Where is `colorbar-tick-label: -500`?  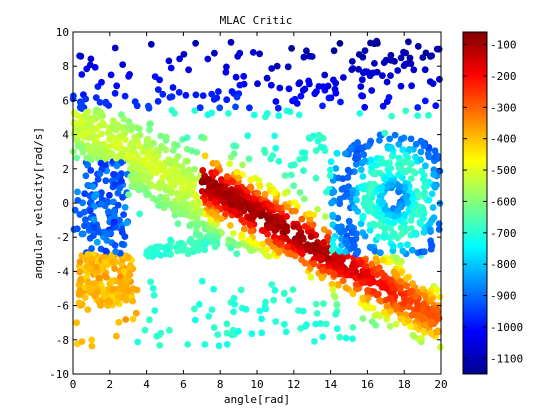 colorbar-tick-label: -500 is located at coordinates (503, 170).